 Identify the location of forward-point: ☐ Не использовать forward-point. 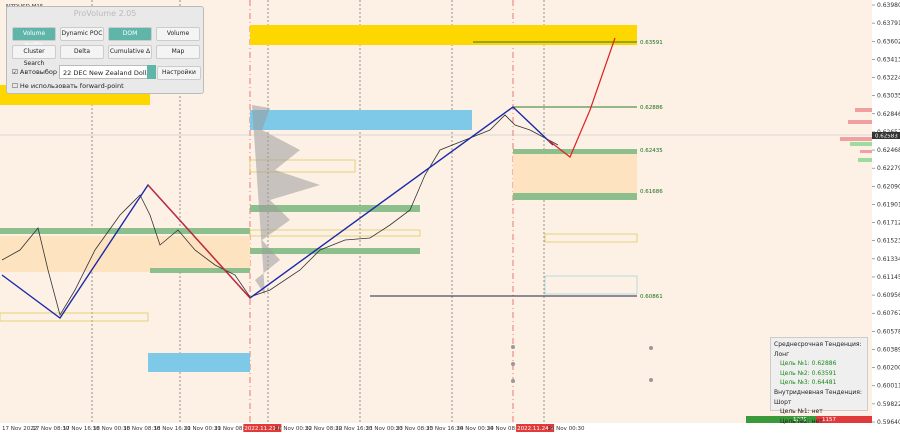
(68, 86).